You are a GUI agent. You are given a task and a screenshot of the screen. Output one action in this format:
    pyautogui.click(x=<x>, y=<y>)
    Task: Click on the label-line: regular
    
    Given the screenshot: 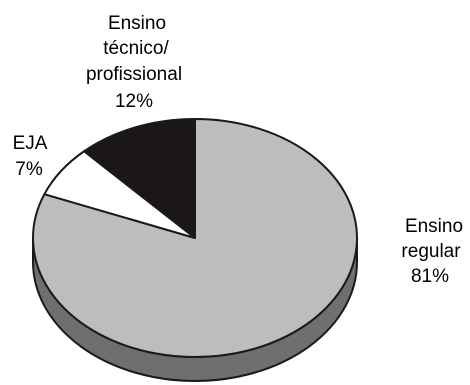 What is the action you would take?
    pyautogui.click(x=431, y=251)
    